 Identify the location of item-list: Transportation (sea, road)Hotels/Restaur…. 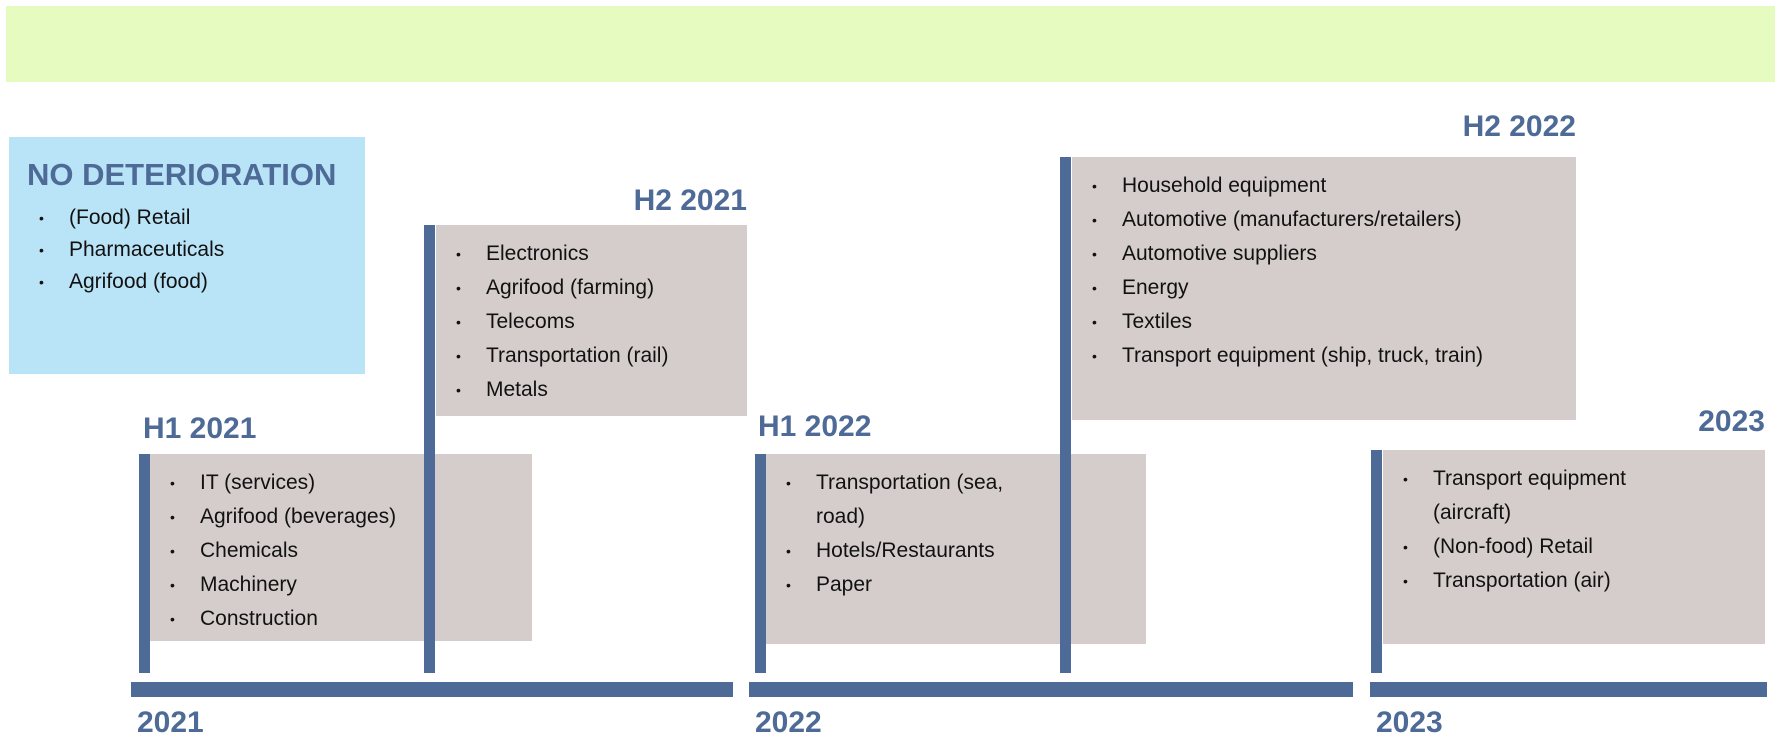
(911, 534).